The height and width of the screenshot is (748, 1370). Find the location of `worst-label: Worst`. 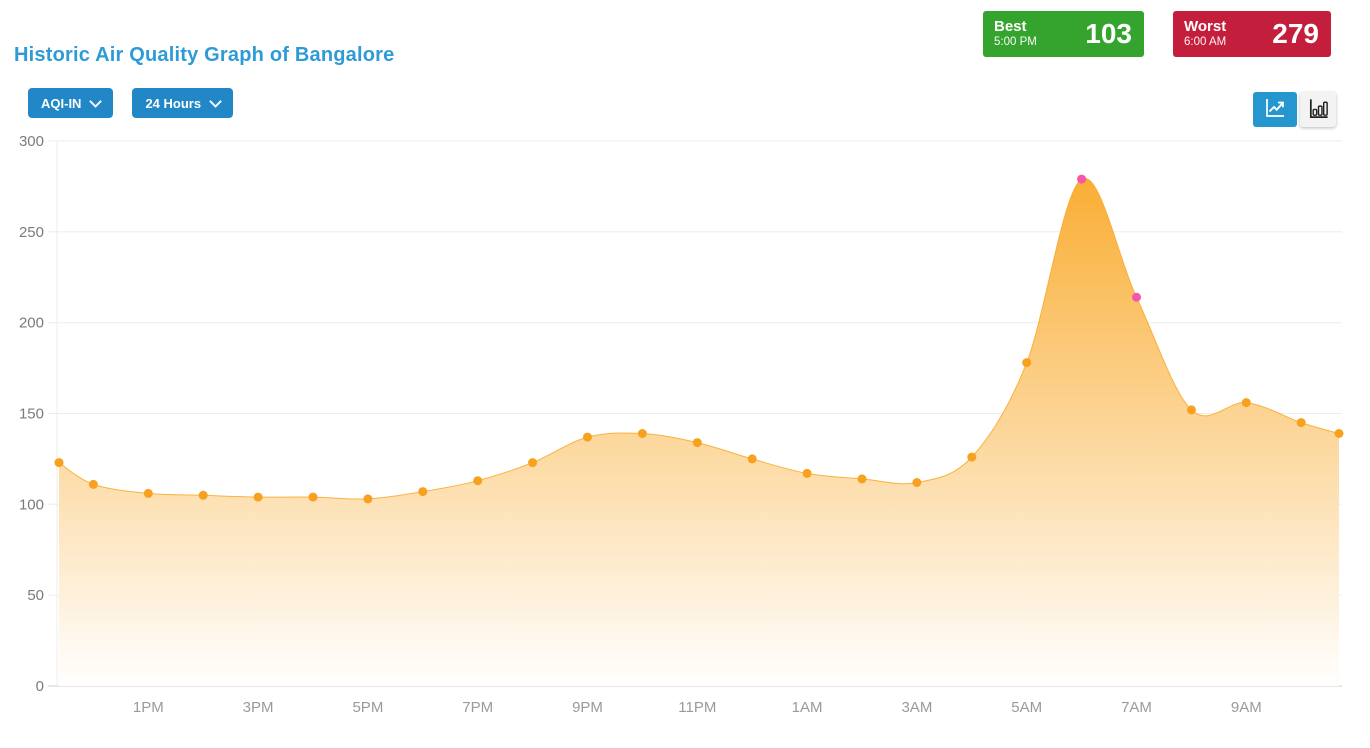

worst-label: Worst is located at coordinates (1205, 27).